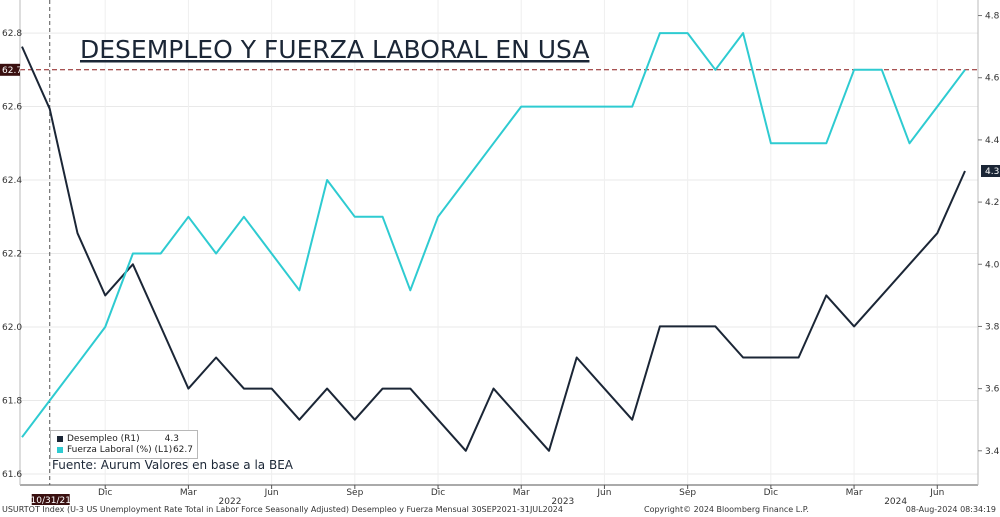 Image resolution: width=1000 pixels, height=517 pixels. I want to click on crosshair-date-flag, so click(50, 499).